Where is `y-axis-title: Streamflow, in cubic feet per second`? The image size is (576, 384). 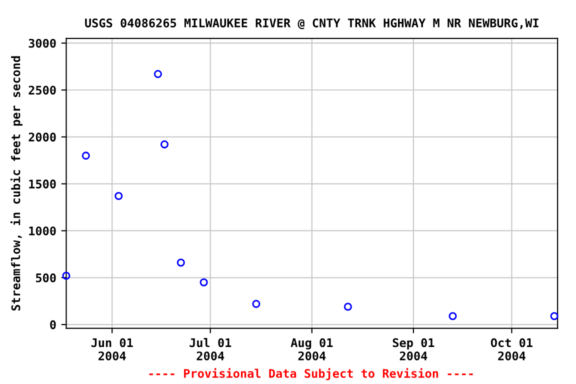
y-axis-title: Streamflow, in cubic feet per second is located at coordinates (16, 183).